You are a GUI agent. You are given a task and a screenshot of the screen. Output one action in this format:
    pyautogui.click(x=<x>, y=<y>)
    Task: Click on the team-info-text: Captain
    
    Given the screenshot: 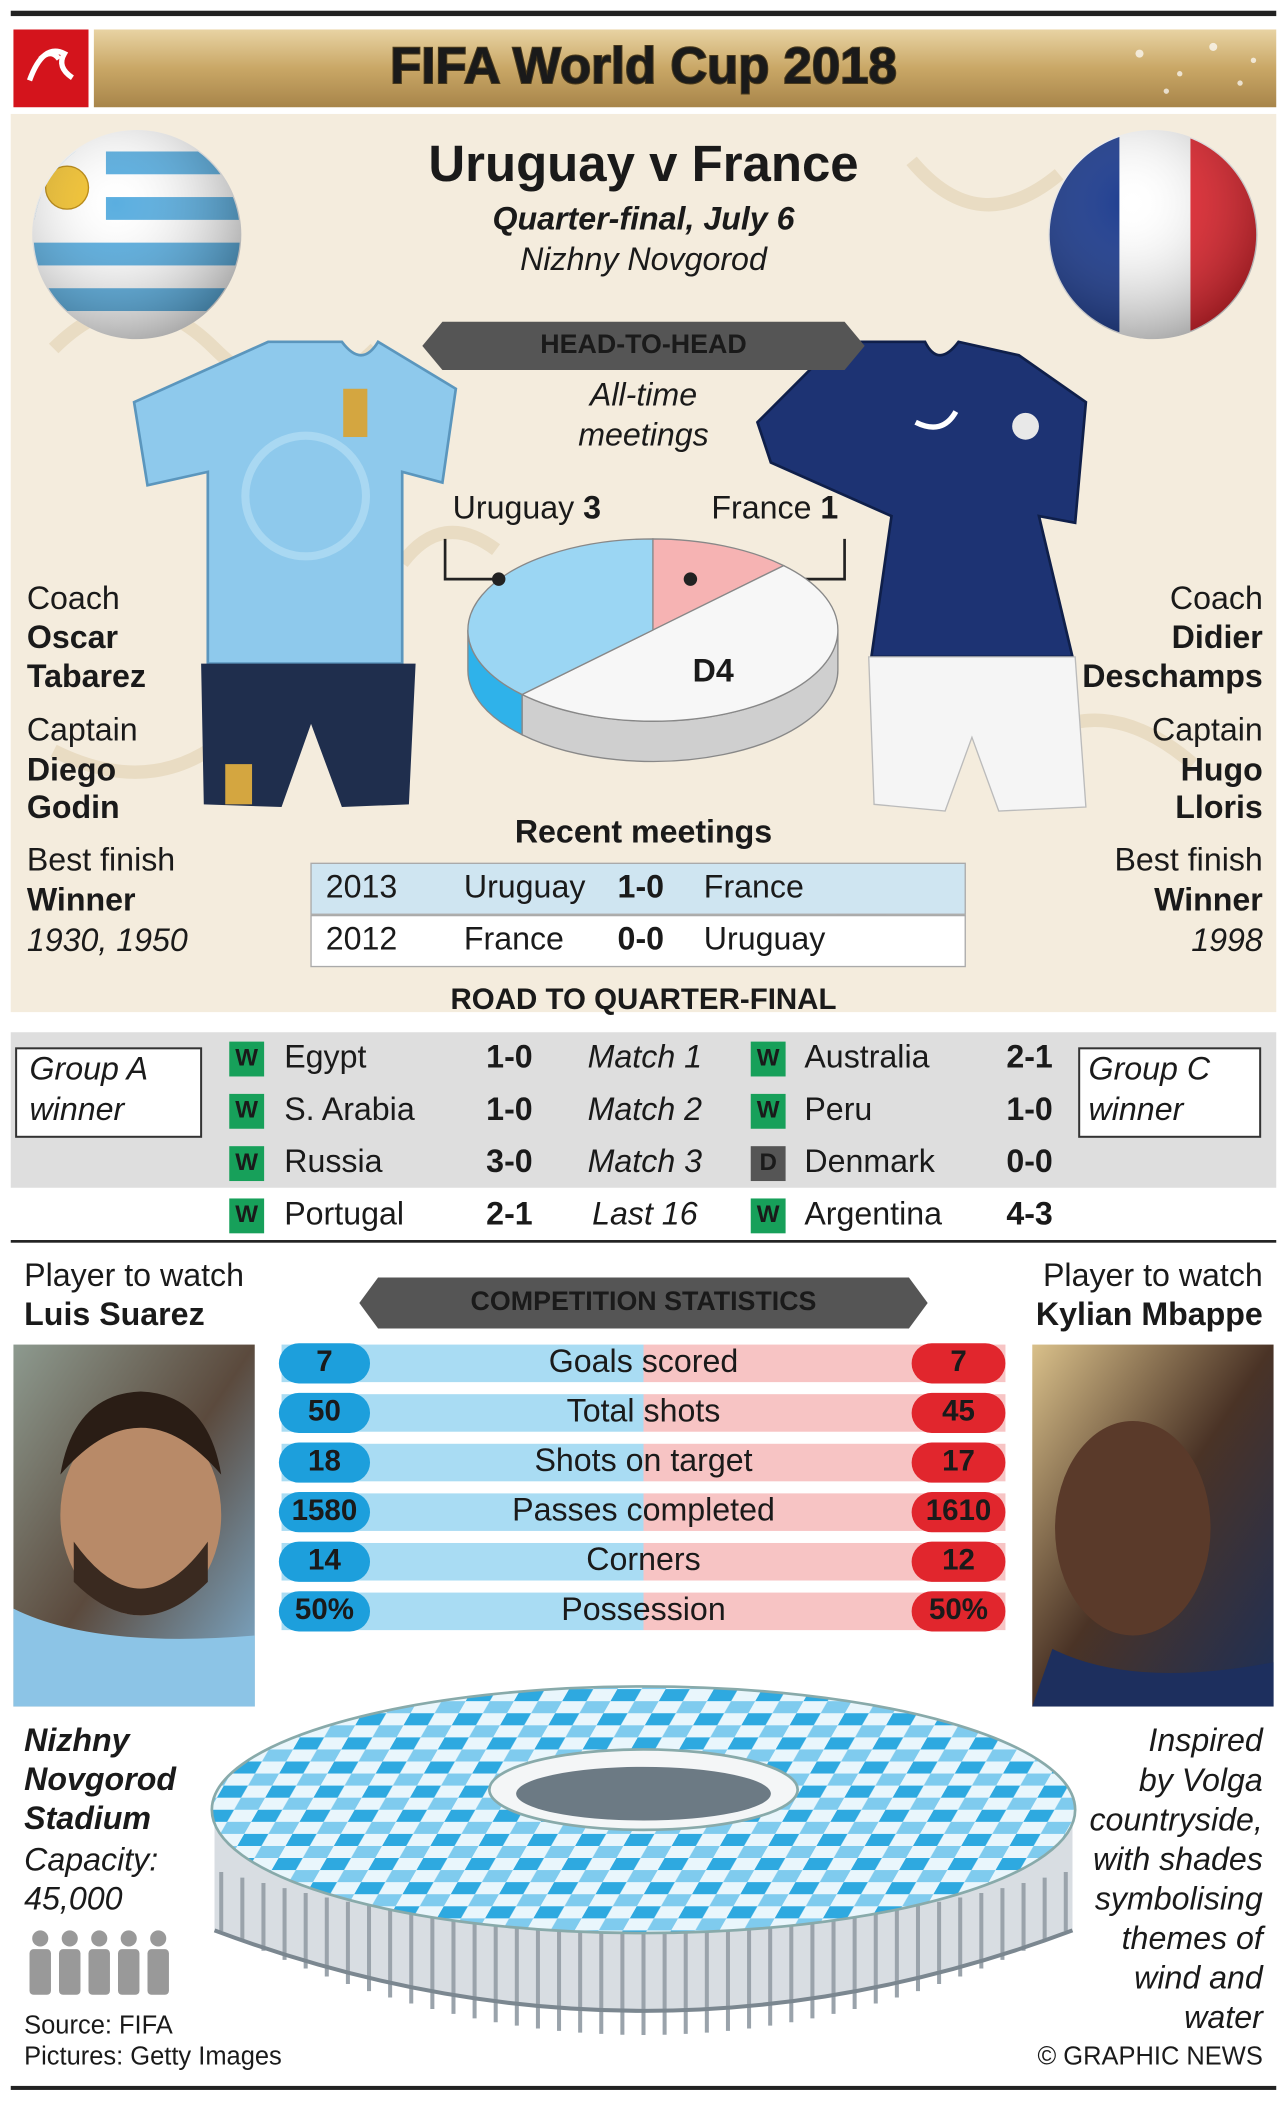 What is the action you would take?
    pyautogui.click(x=82, y=729)
    